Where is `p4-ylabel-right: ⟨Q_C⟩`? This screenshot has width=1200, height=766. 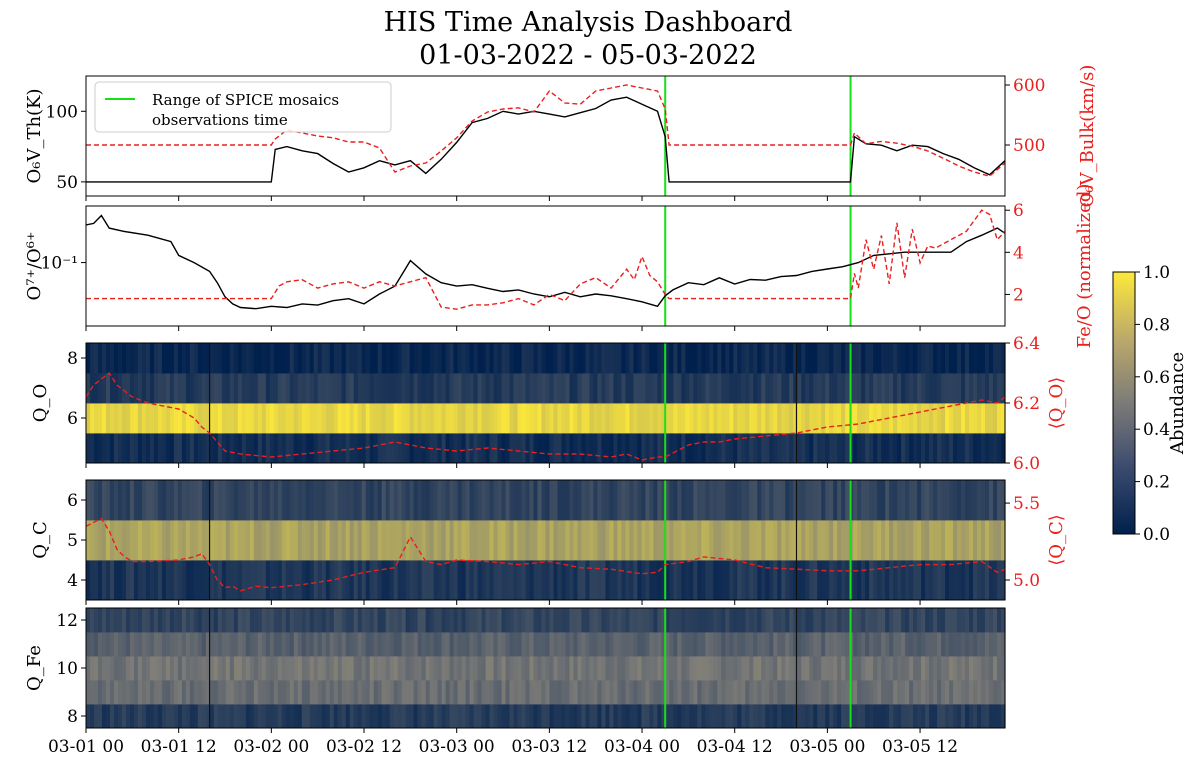 p4-ylabel-right: ⟨Q_C⟩ is located at coordinates (1056, 540).